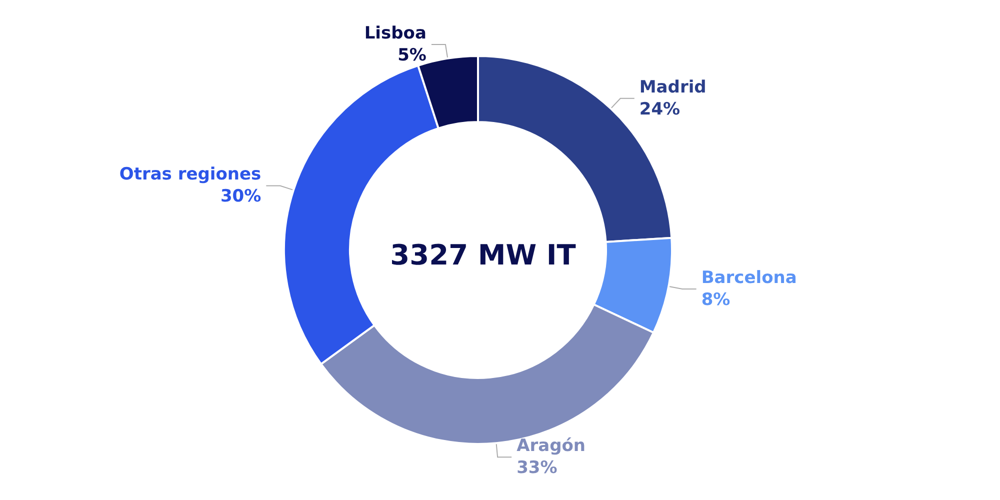 This screenshot has width=1000, height=500. What do you see at coordinates (537, 468) in the screenshot?
I see `data-label: 33%` at bounding box center [537, 468].